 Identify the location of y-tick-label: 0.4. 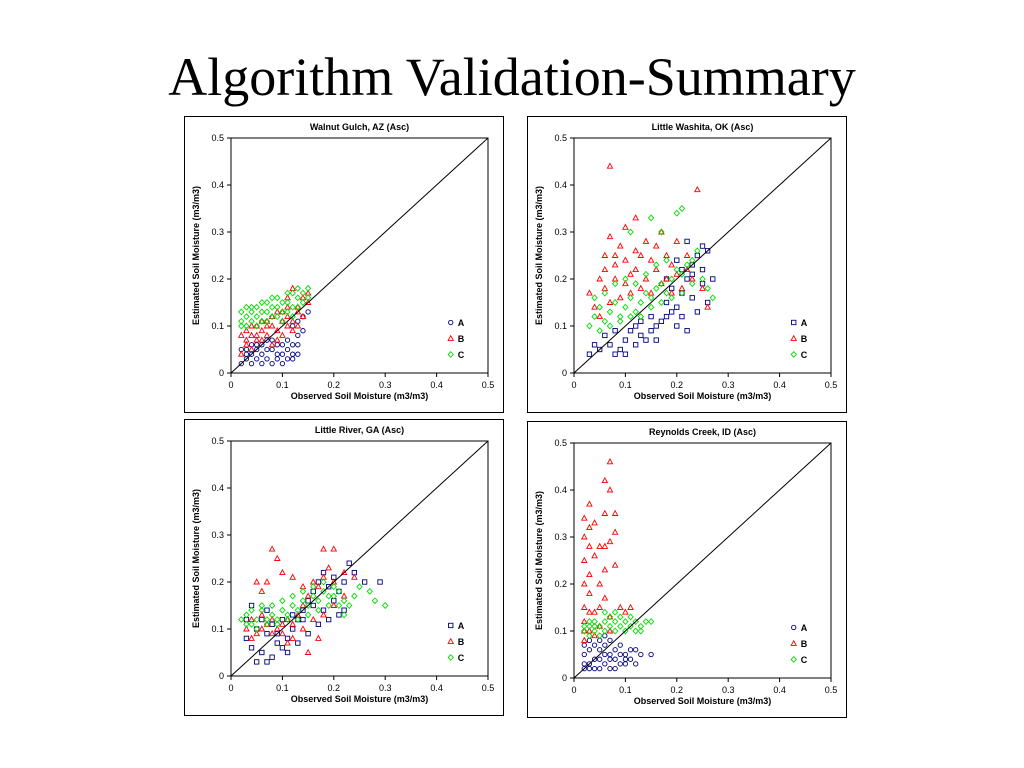
(560, 185).